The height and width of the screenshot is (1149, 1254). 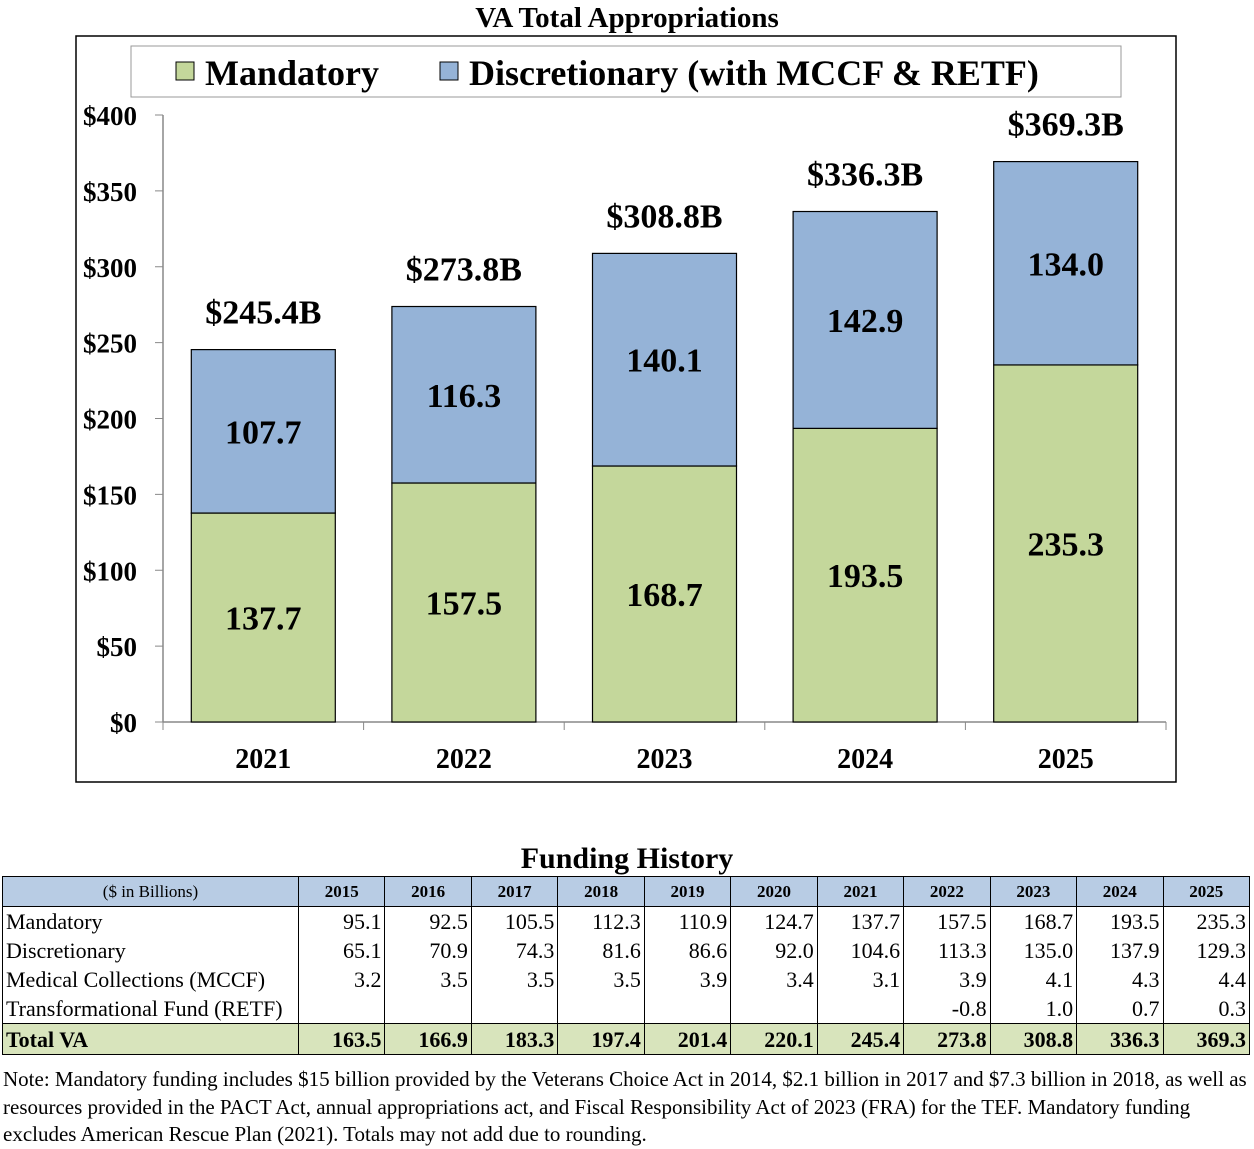 What do you see at coordinates (428, 921) in the screenshot?
I see `table-cell: 92.5` at bounding box center [428, 921].